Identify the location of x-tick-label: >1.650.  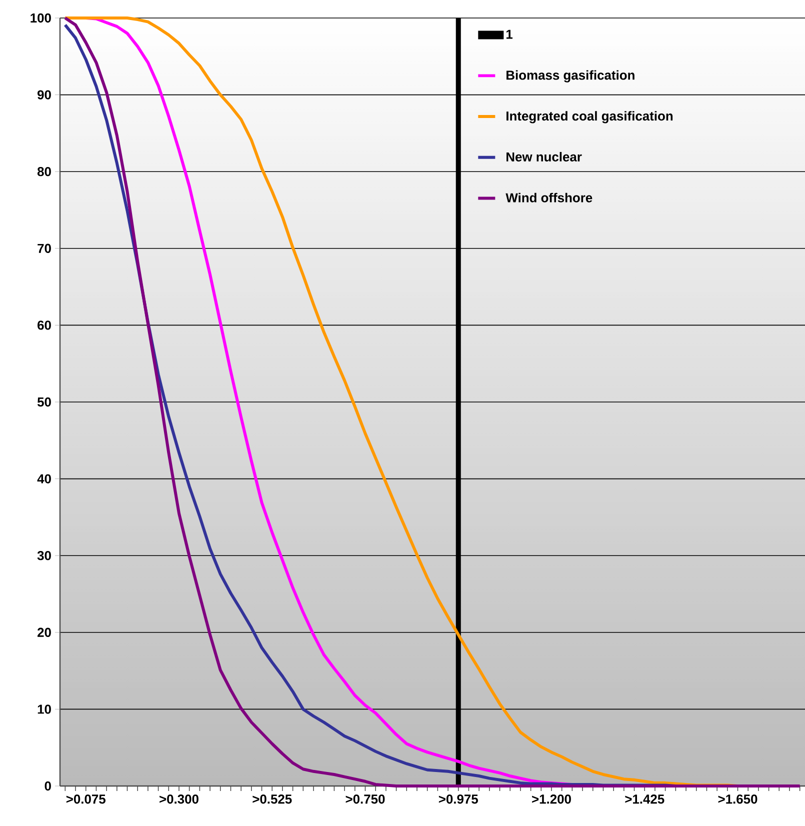
(738, 799).